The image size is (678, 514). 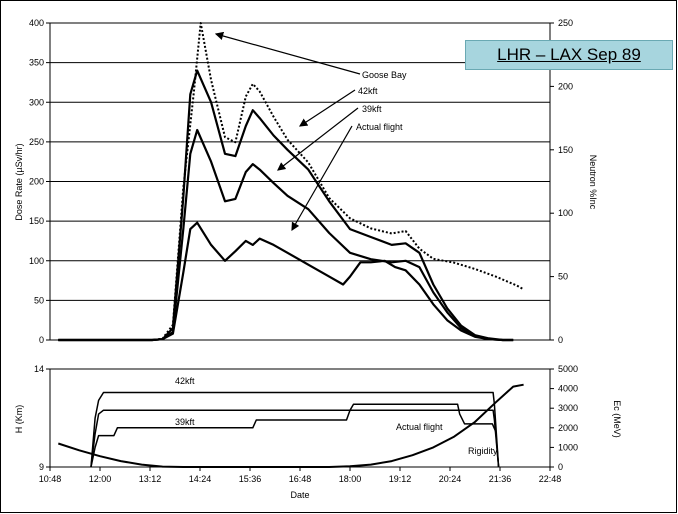 What do you see at coordinates (372, 109) in the screenshot?
I see `annotation-39kft: 39kft` at bounding box center [372, 109].